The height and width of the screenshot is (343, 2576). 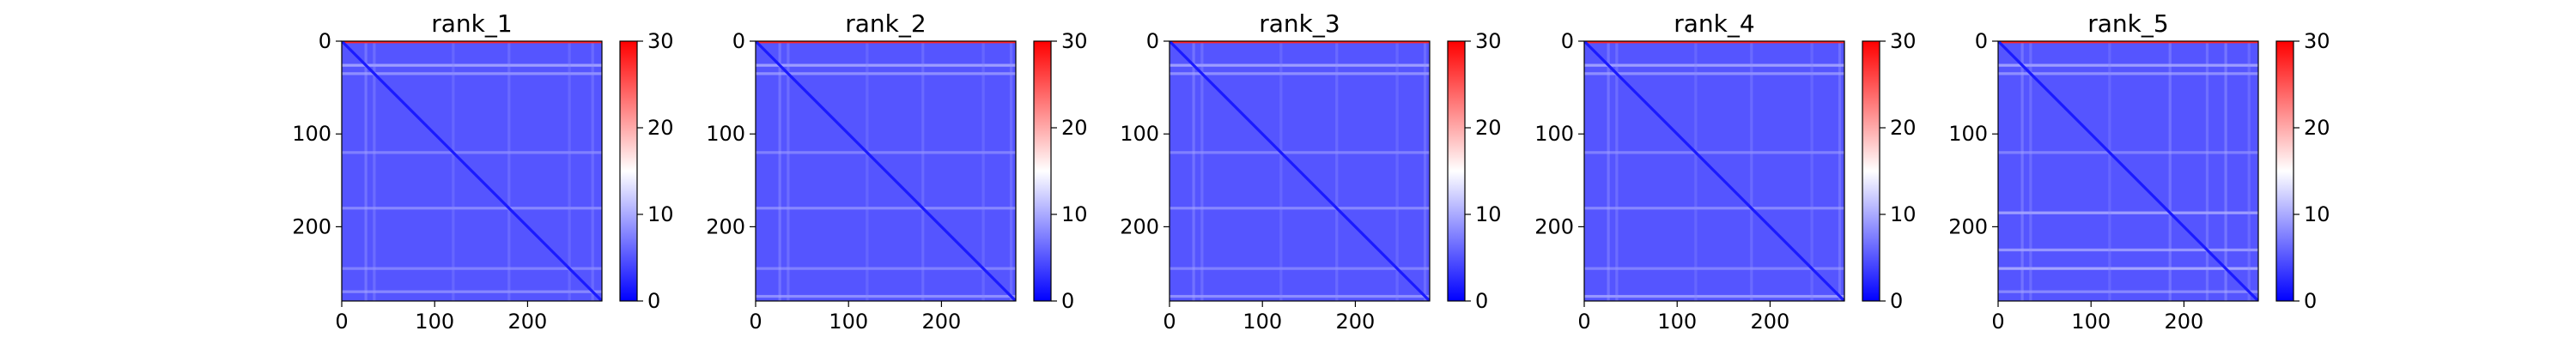 I want to click on panel-title: rank_1, so click(x=472, y=24).